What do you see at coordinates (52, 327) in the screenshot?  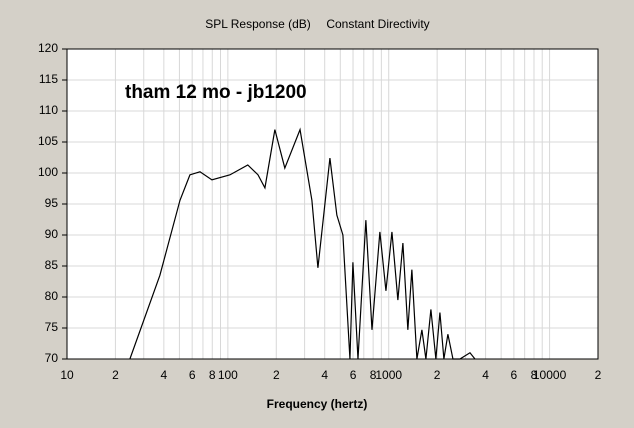 I see `y-tick-label: 75` at bounding box center [52, 327].